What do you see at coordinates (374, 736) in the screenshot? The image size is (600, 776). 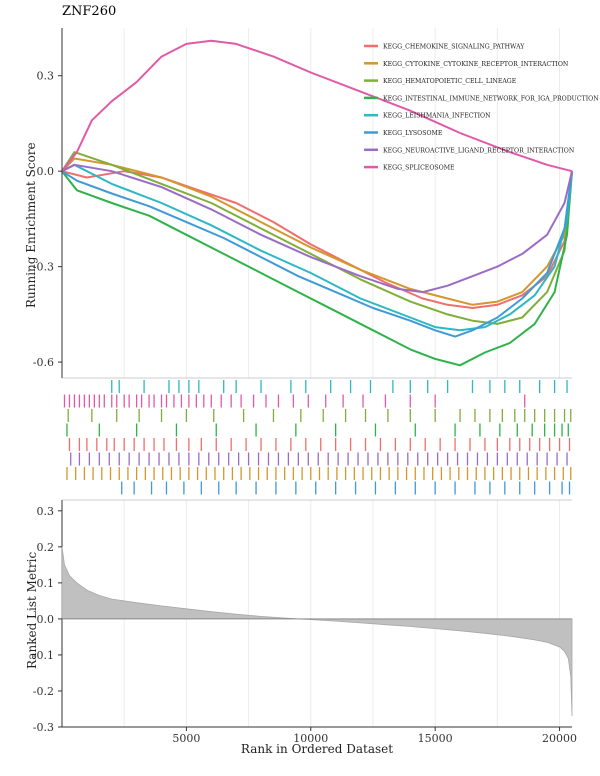 I see `x-axis: 5000 10000 15000 20000` at bounding box center [374, 736].